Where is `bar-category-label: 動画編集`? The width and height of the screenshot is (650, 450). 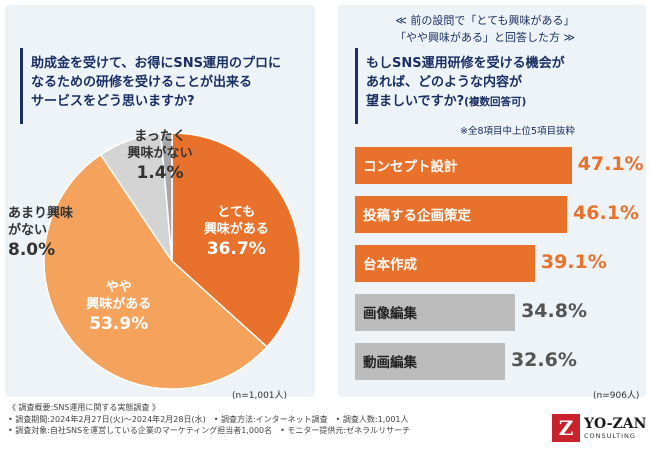
bar-category-label: 動画編集 is located at coordinates (390, 363).